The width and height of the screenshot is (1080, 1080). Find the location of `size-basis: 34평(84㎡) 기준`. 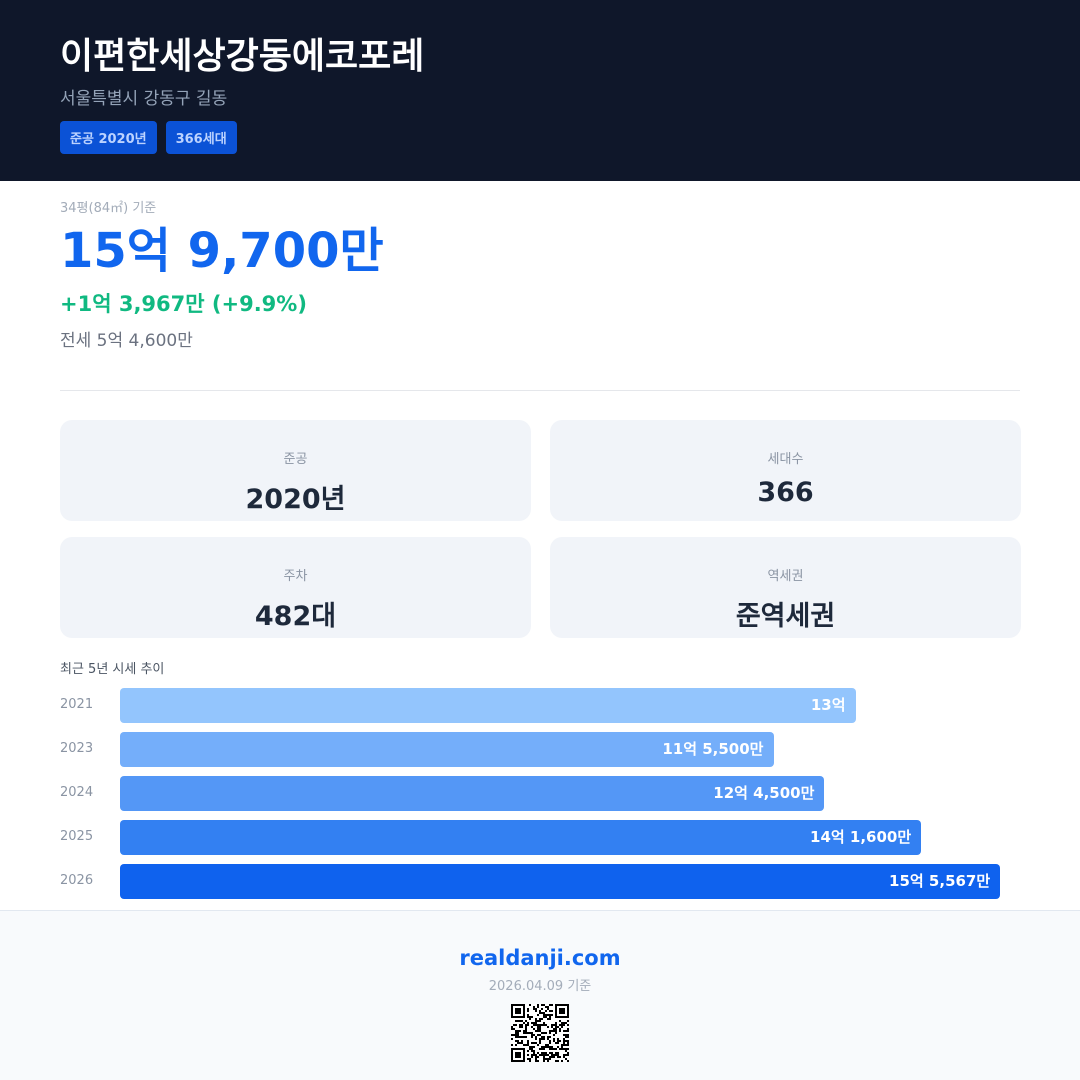

size-basis: 34평(84㎡) 기준 is located at coordinates (108, 208).